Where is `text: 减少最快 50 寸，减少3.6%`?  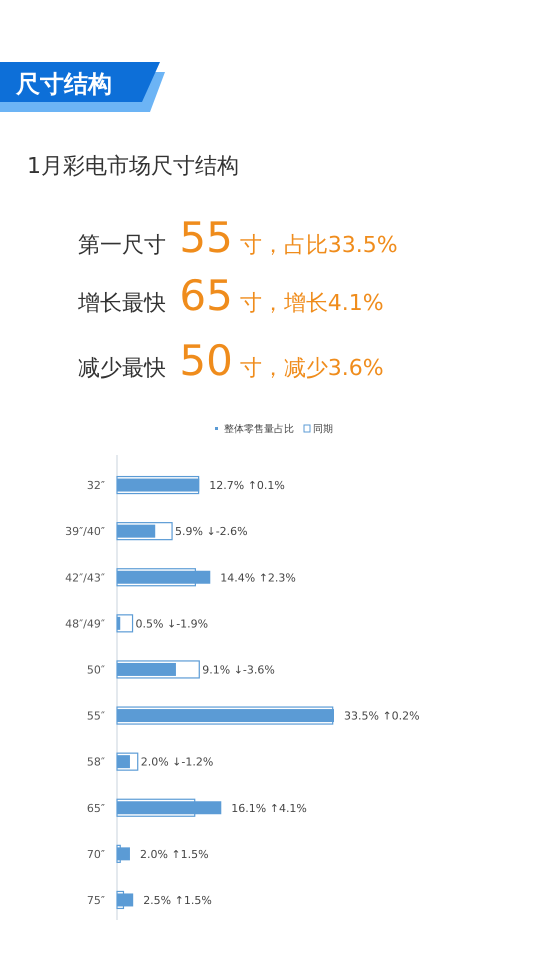 text: 减少最快 50 寸，减少3.6% is located at coordinates (231, 360).